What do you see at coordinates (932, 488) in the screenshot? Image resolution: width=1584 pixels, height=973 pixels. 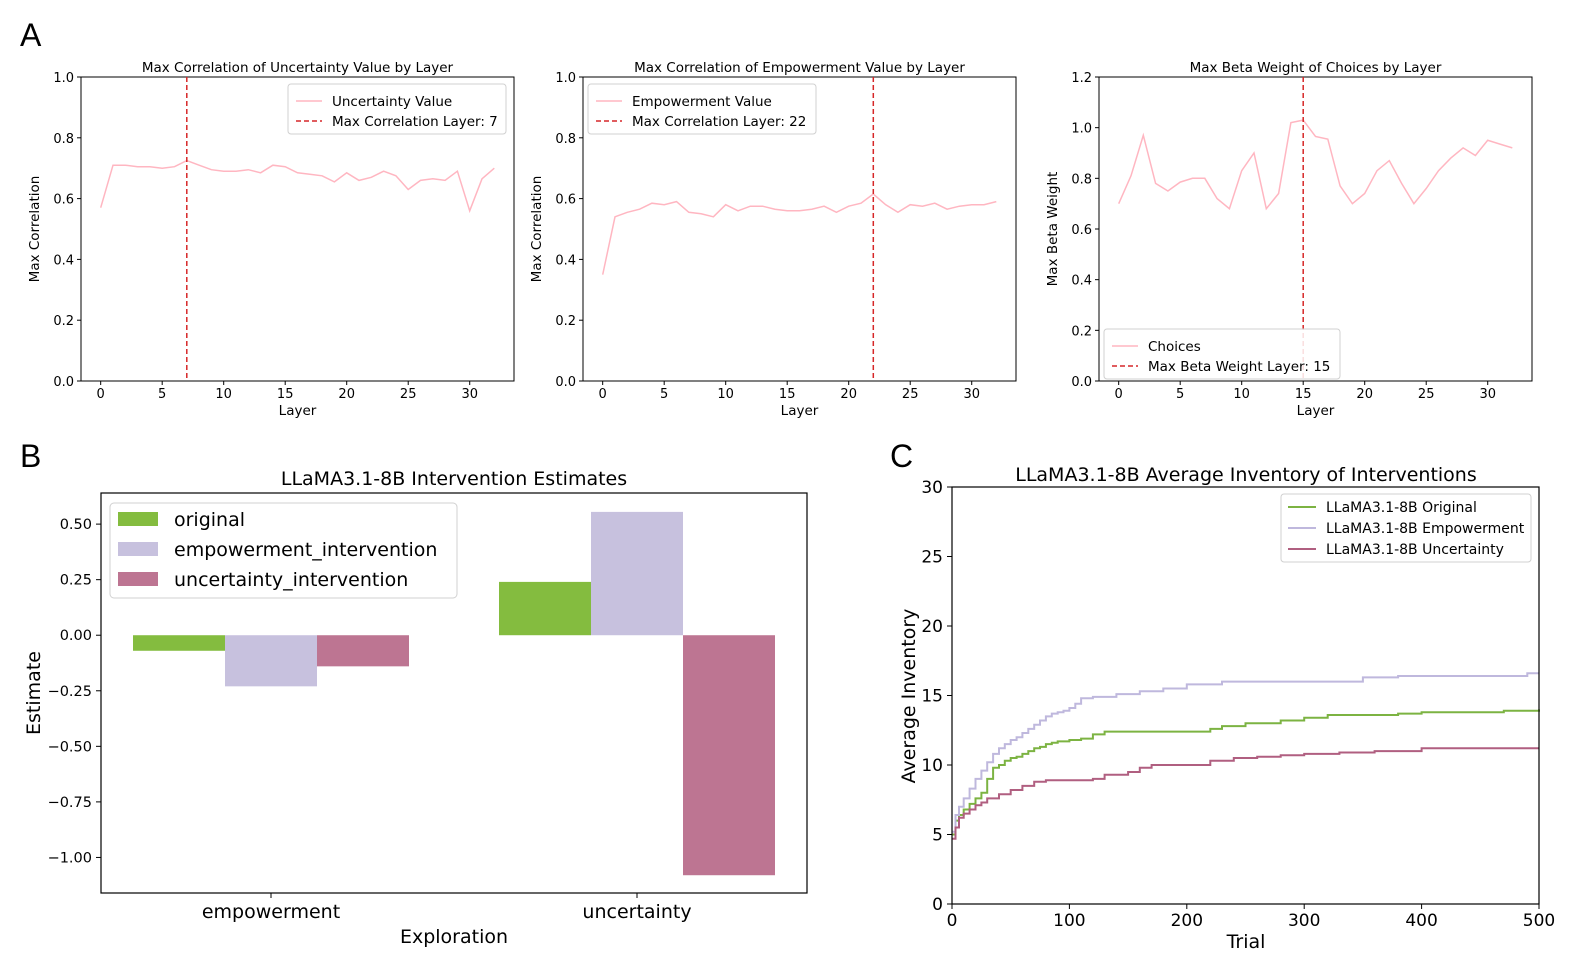 I see `y-tick-label: 30` at bounding box center [932, 488].